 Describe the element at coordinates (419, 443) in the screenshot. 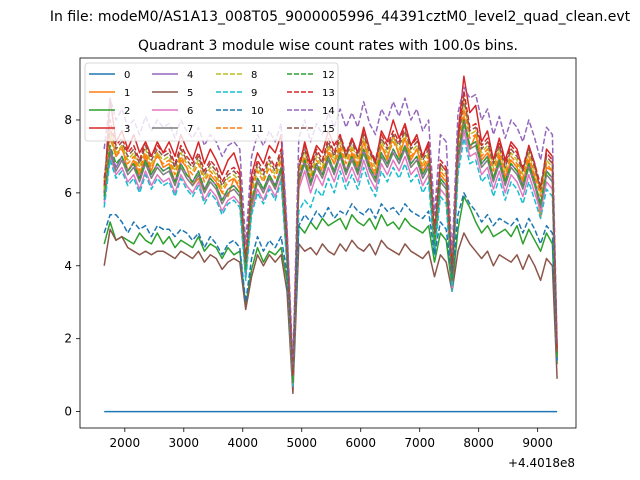

I see `x-tick-label: 7000` at that location.